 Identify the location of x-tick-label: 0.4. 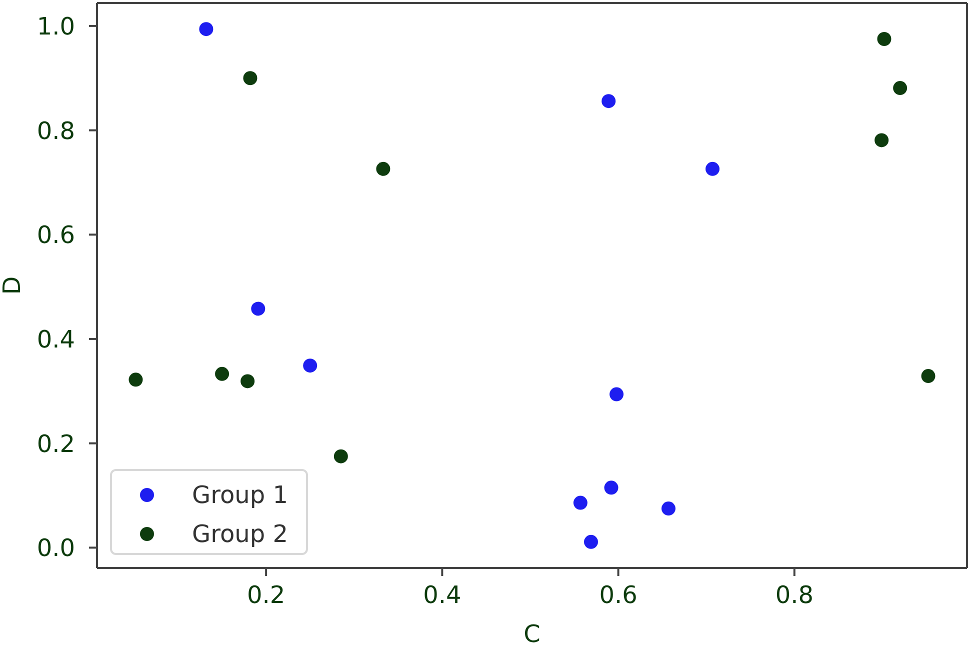
(442, 595).